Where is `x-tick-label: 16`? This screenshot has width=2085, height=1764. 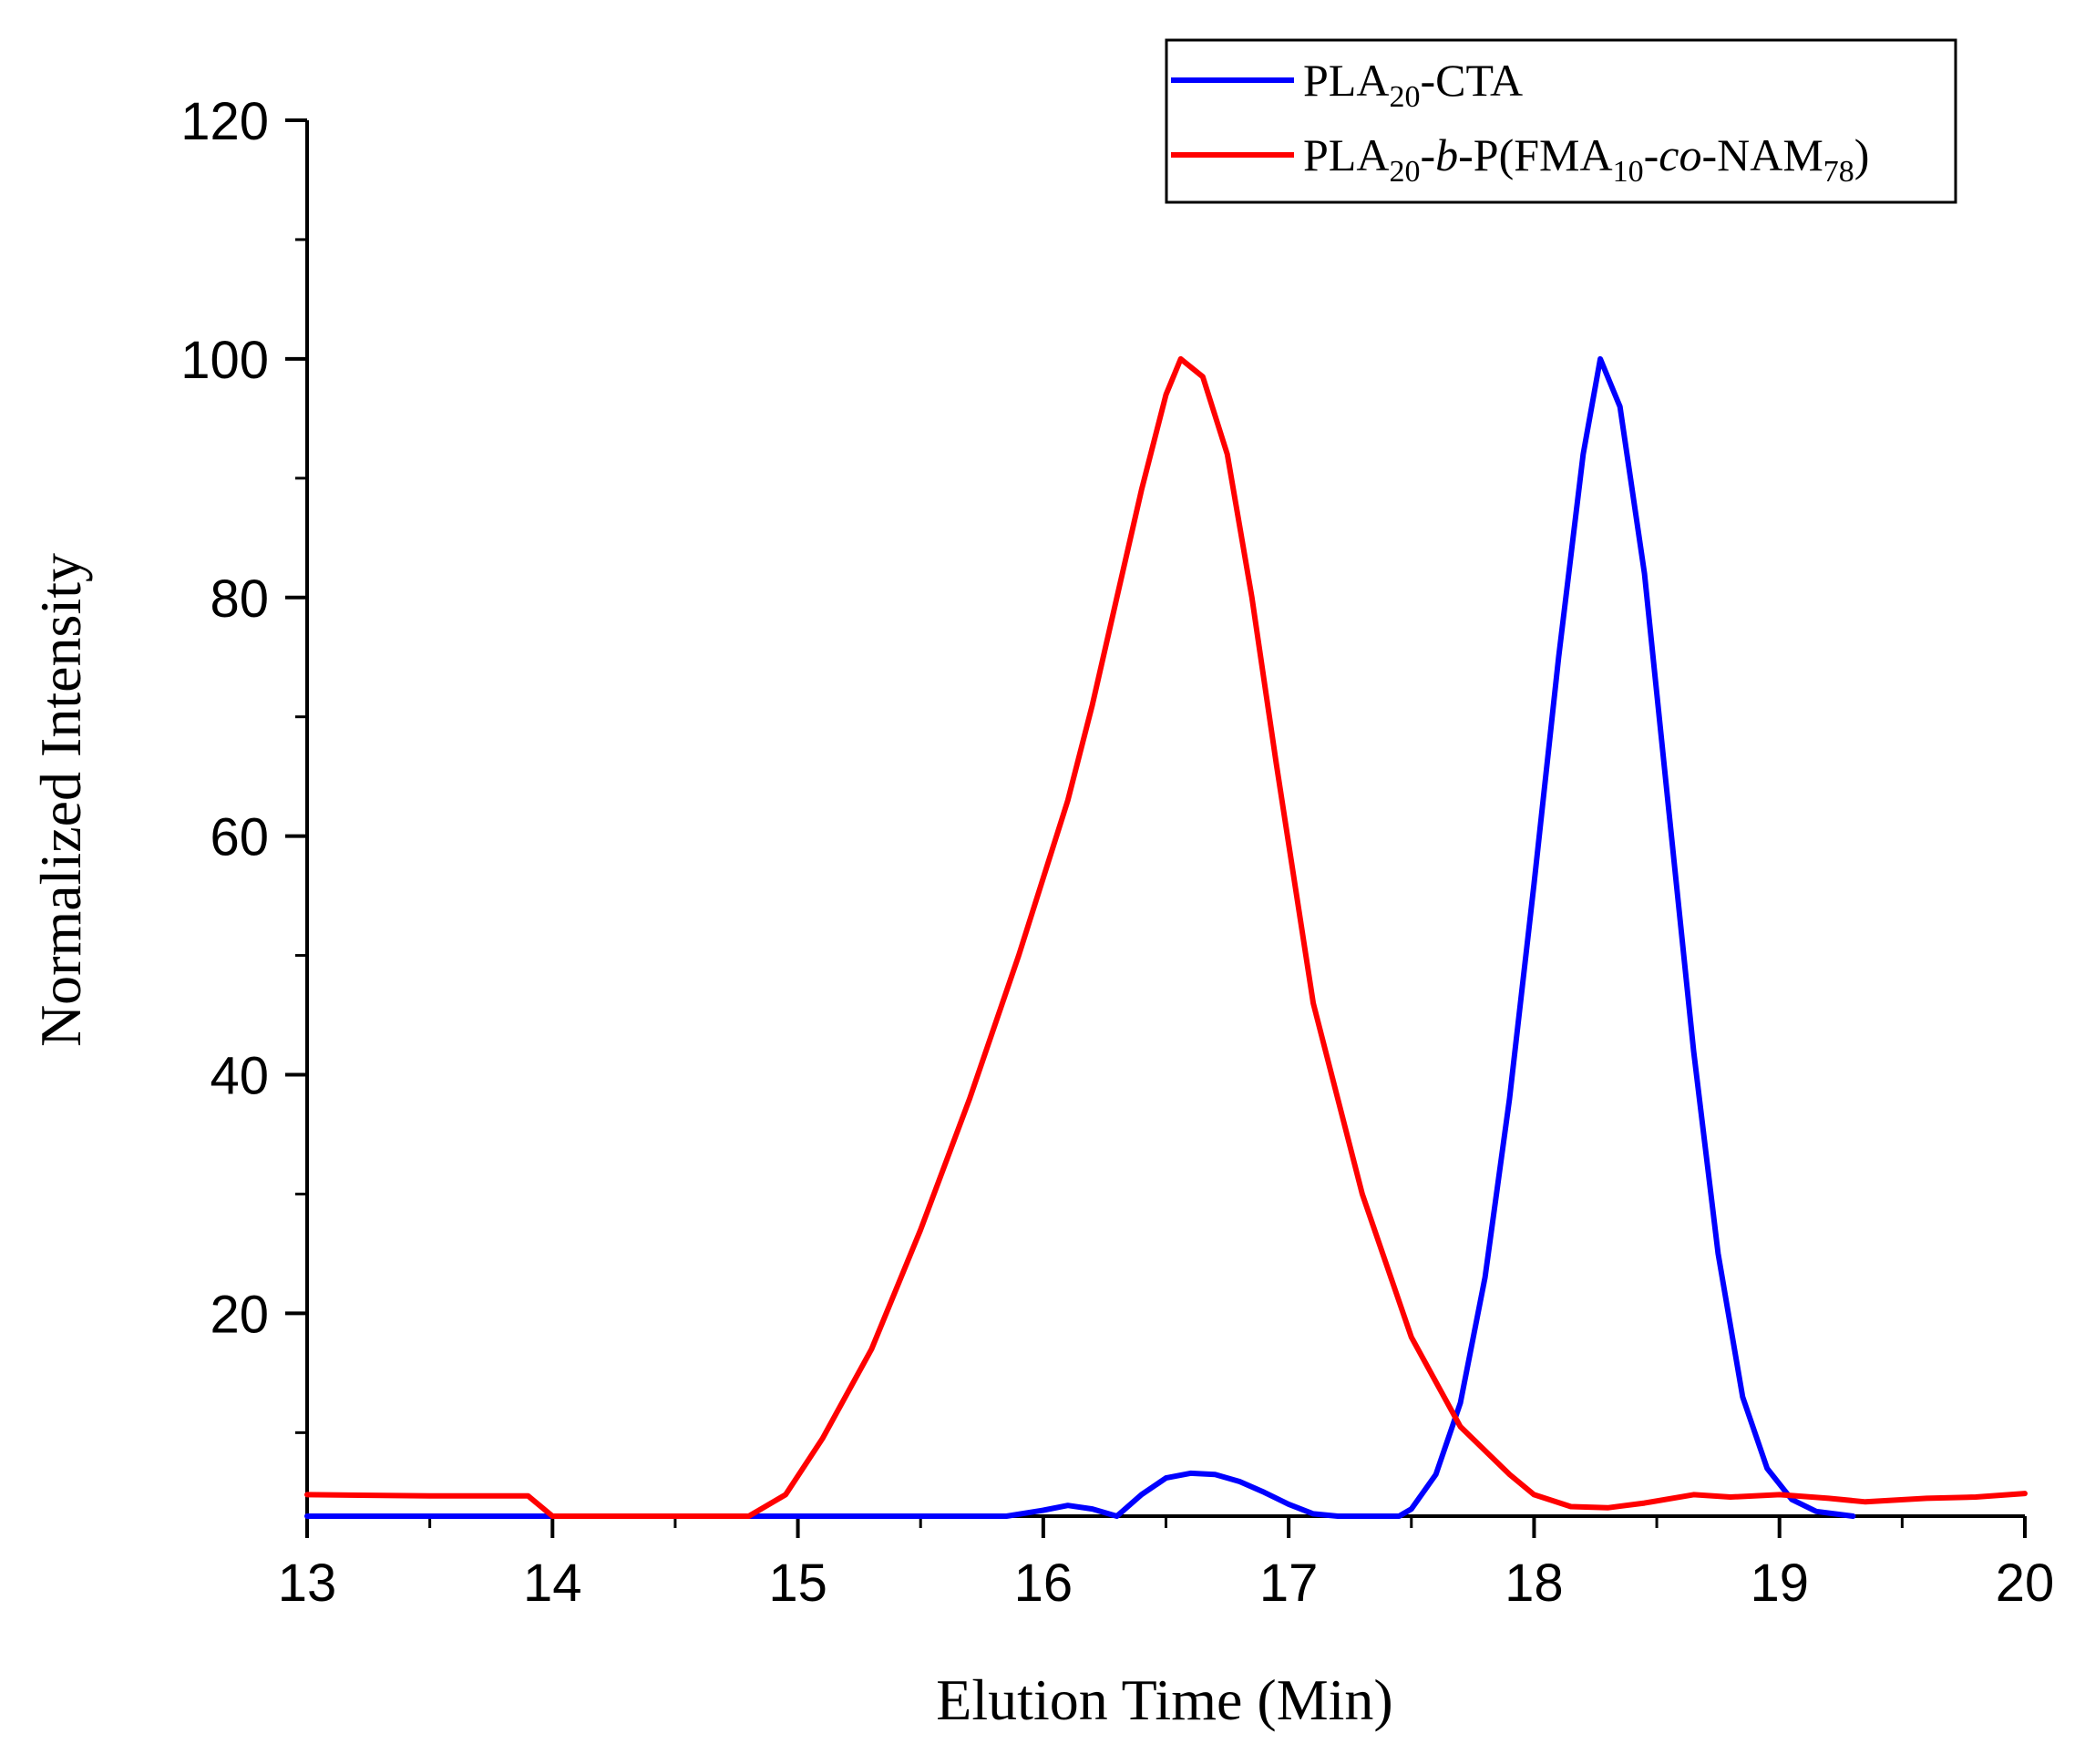
x-tick-label: 16 is located at coordinates (1043, 1583).